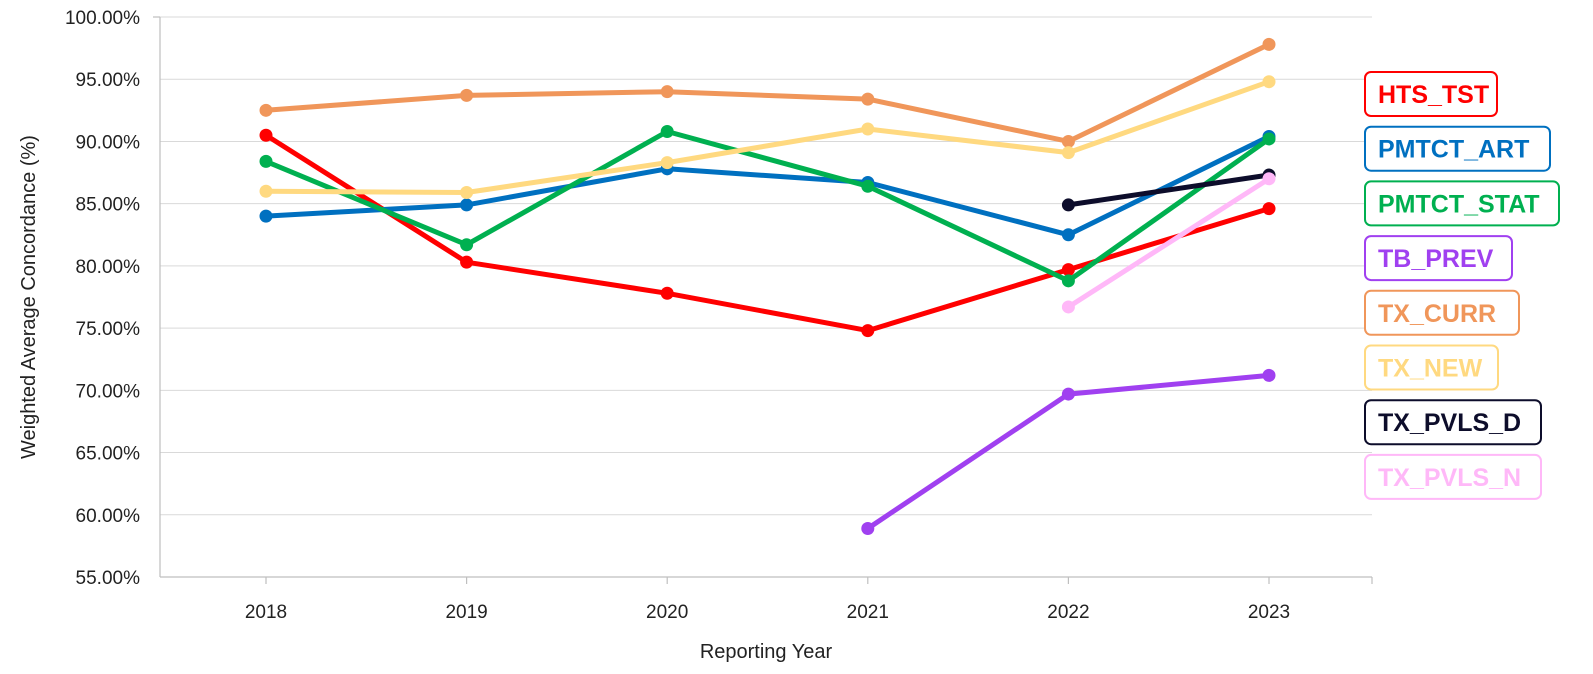 Image resolution: width=1593 pixels, height=674 pixels. I want to click on series-tx-curr, so click(767, 92).